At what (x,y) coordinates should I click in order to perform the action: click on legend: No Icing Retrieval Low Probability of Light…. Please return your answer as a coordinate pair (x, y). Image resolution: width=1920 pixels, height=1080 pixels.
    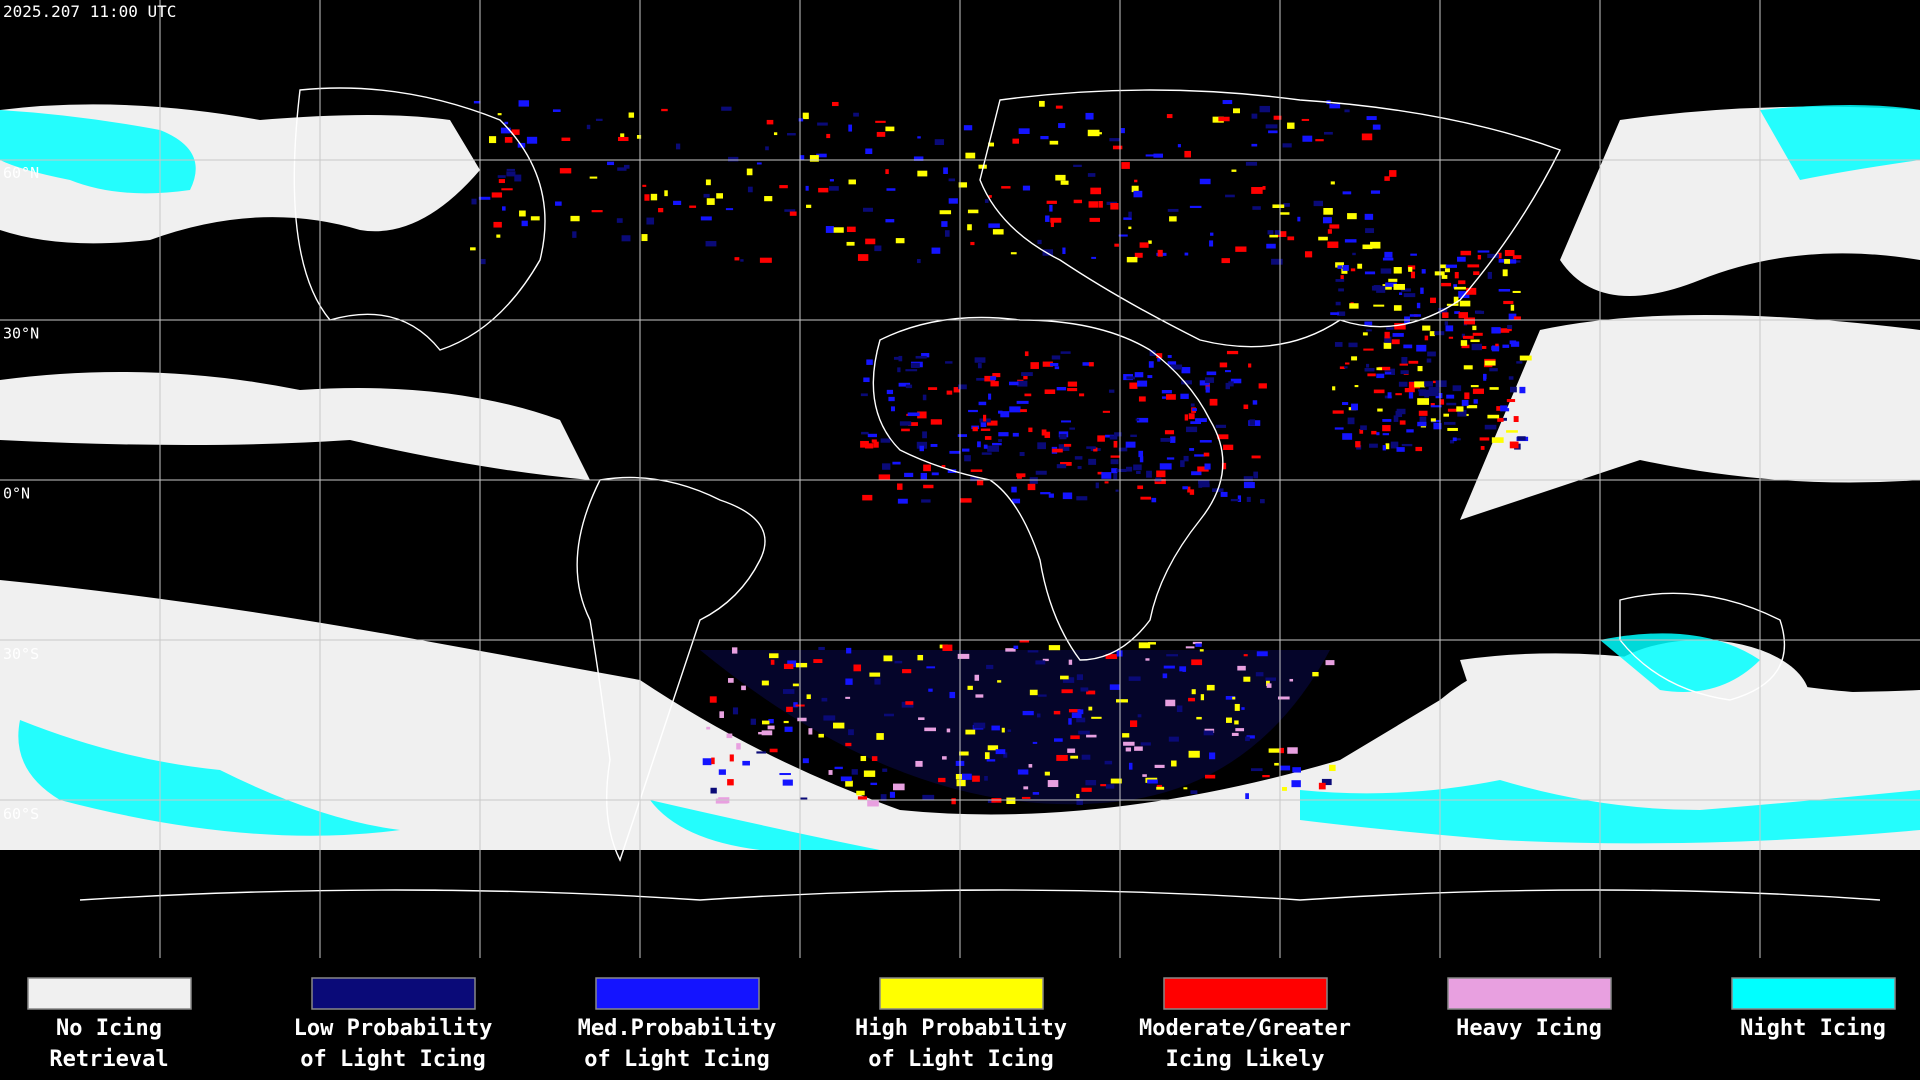
    Looking at the image, I should click on (961, 1024).